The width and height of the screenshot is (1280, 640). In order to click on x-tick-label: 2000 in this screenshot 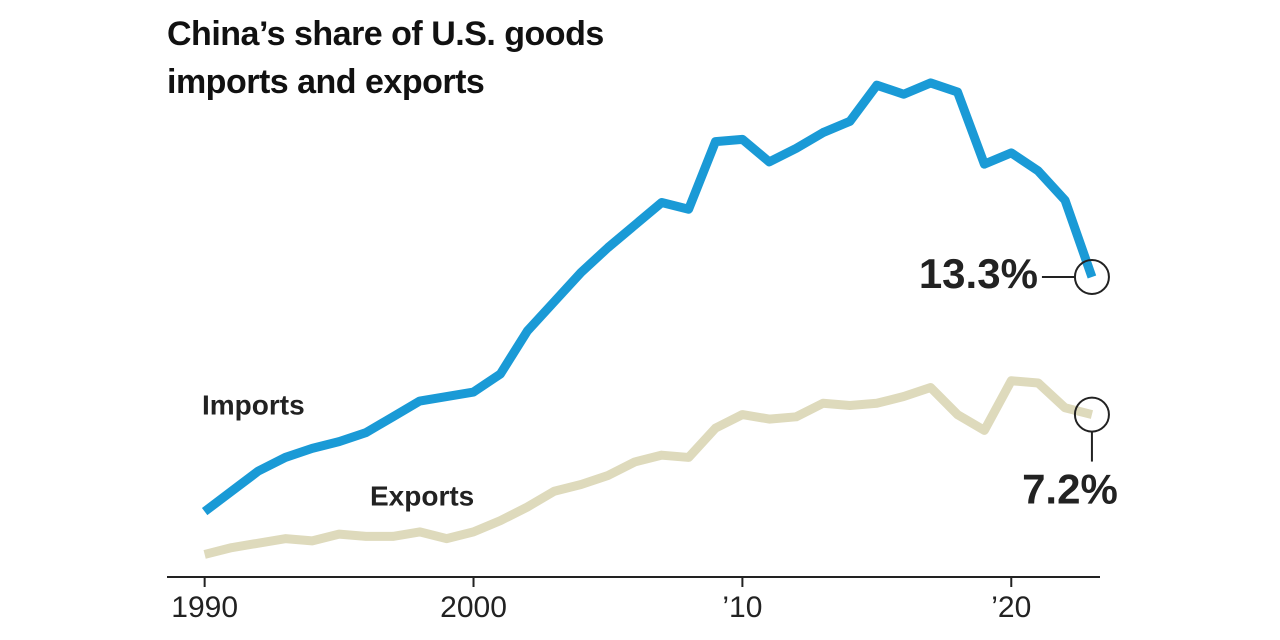, I will do `click(473, 607)`.